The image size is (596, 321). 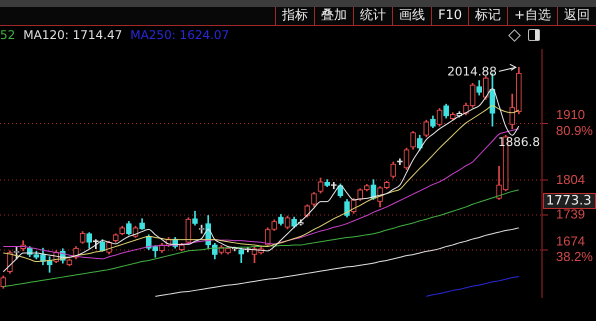 What do you see at coordinates (372, 16) in the screenshot?
I see `text: 统计` at bounding box center [372, 16].